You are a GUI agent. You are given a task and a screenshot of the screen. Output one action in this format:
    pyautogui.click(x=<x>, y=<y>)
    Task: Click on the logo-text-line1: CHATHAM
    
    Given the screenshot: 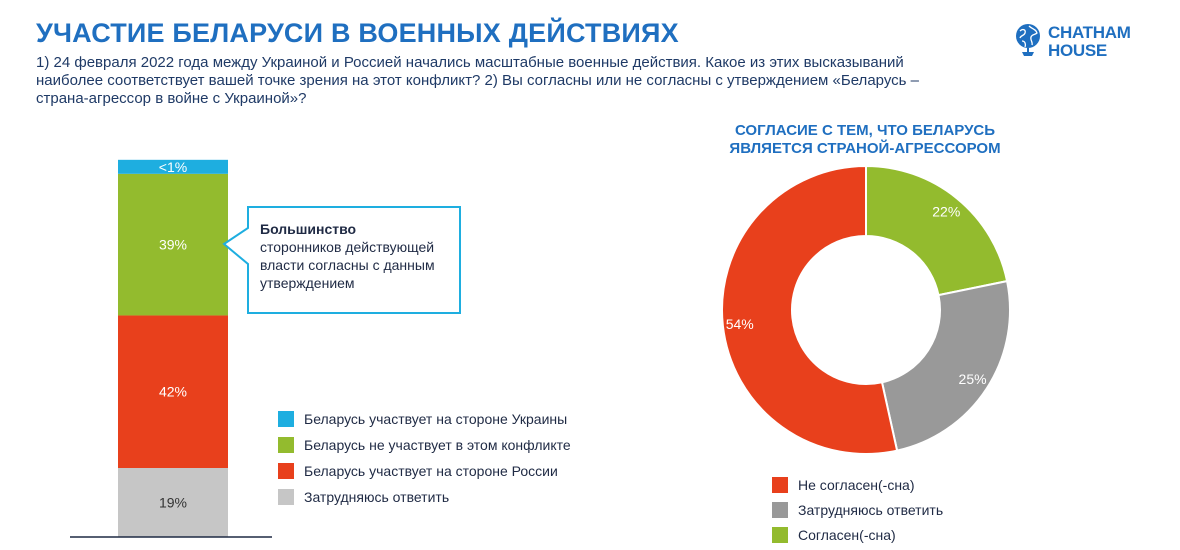 What is the action you would take?
    pyautogui.click(x=1089, y=32)
    